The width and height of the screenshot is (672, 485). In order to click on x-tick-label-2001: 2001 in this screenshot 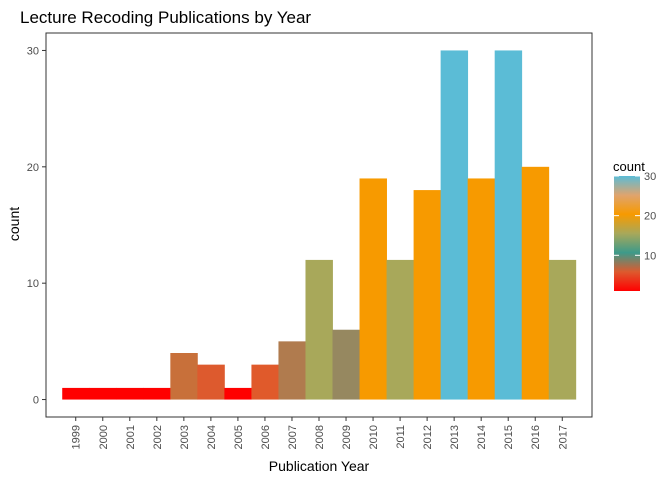, I will do `click(131, 437)`.